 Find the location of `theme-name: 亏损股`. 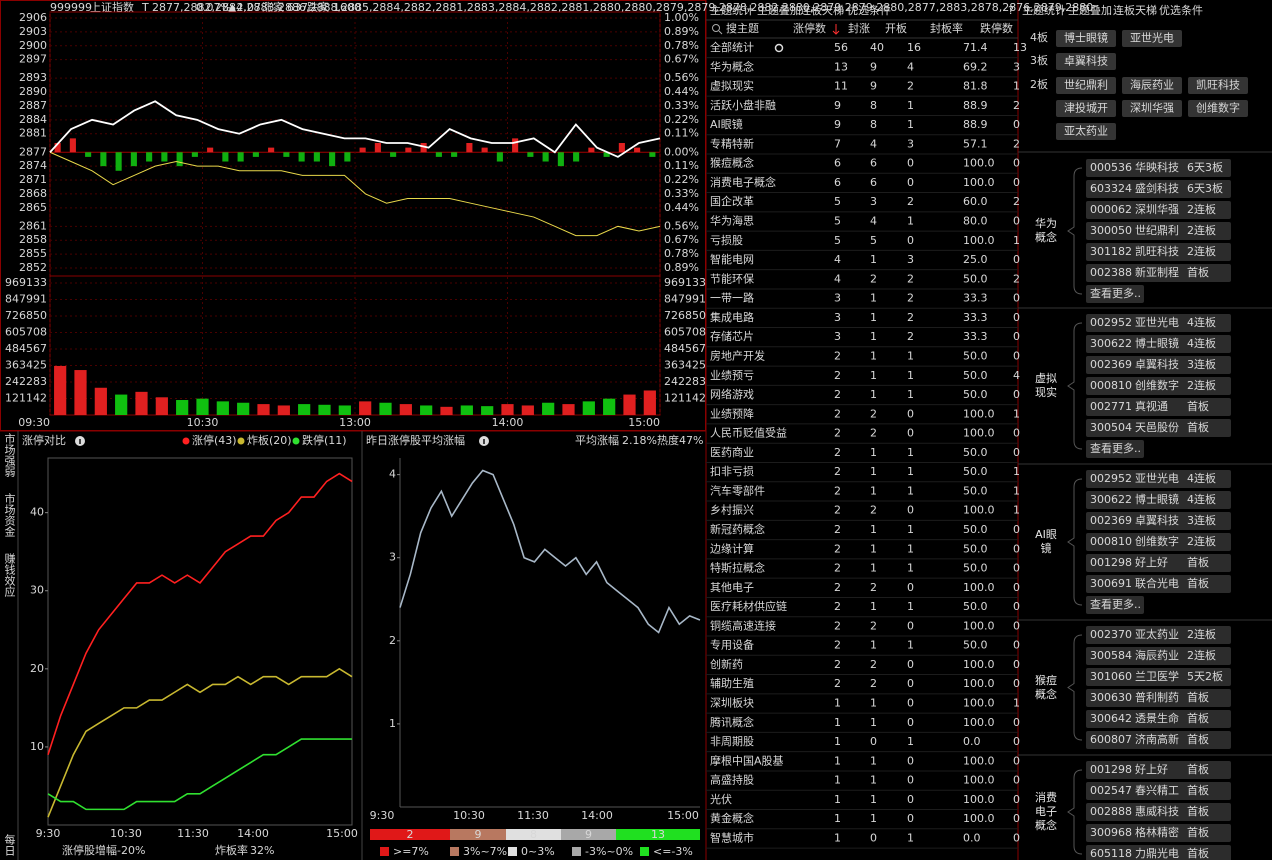

theme-name: 亏损股 is located at coordinates (726, 240).